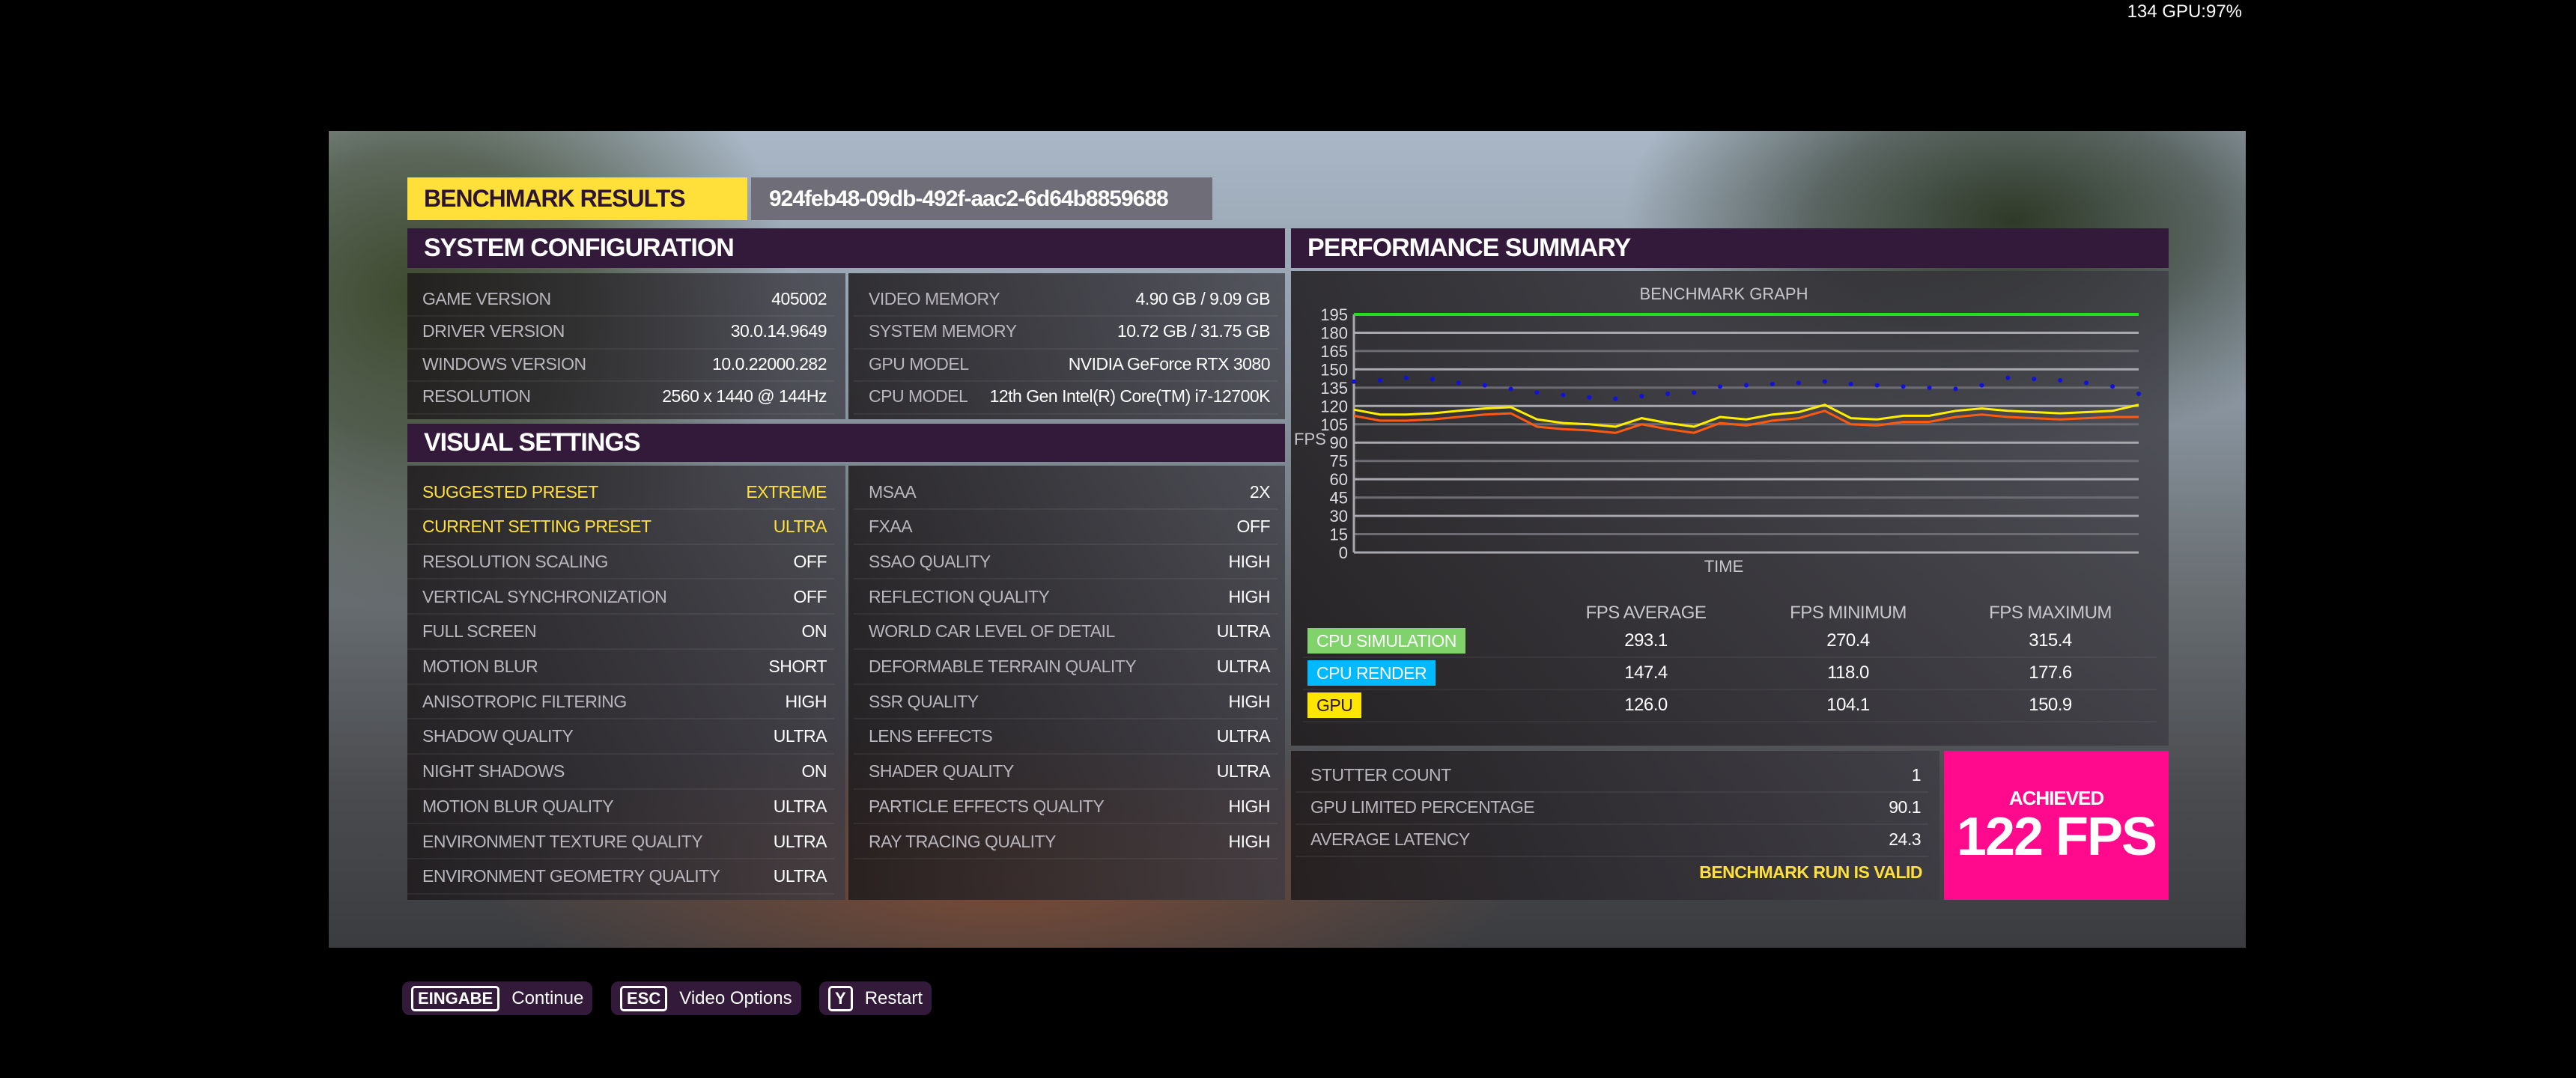 Image resolution: width=2576 pixels, height=1078 pixels. What do you see at coordinates (620, 492) in the screenshot?
I see `visual-setting-row: SUGGESTED PRESET EXTREME` at bounding box center [620, 492].